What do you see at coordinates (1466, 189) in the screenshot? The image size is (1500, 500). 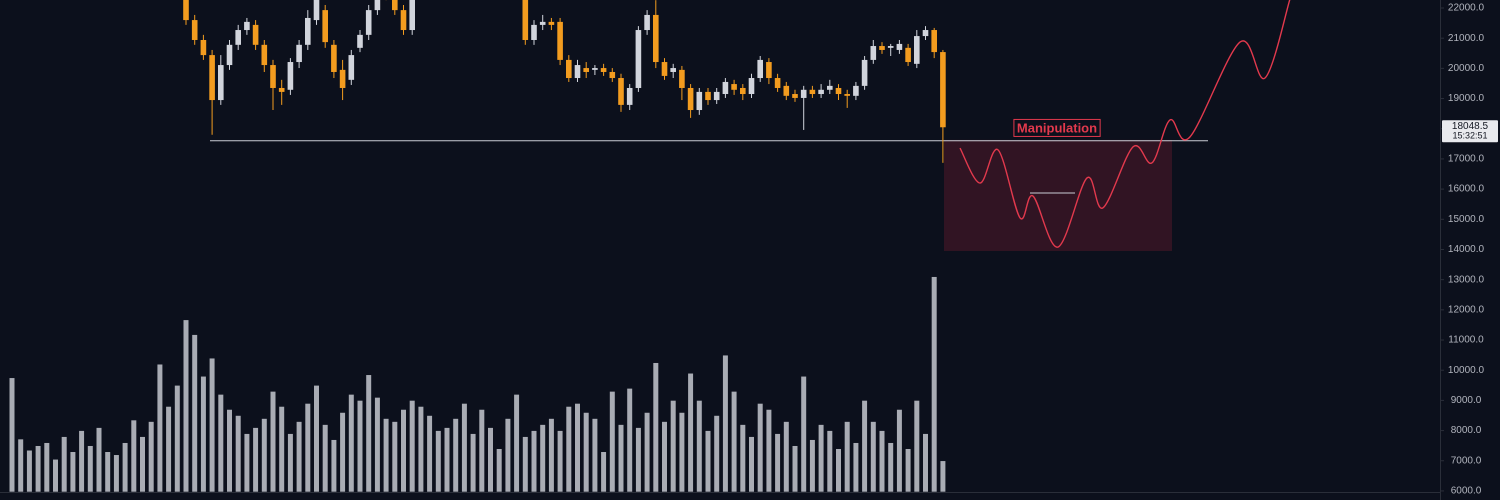 I see `y-tick-label: 16000.0` at bounding box center [1466, 189].